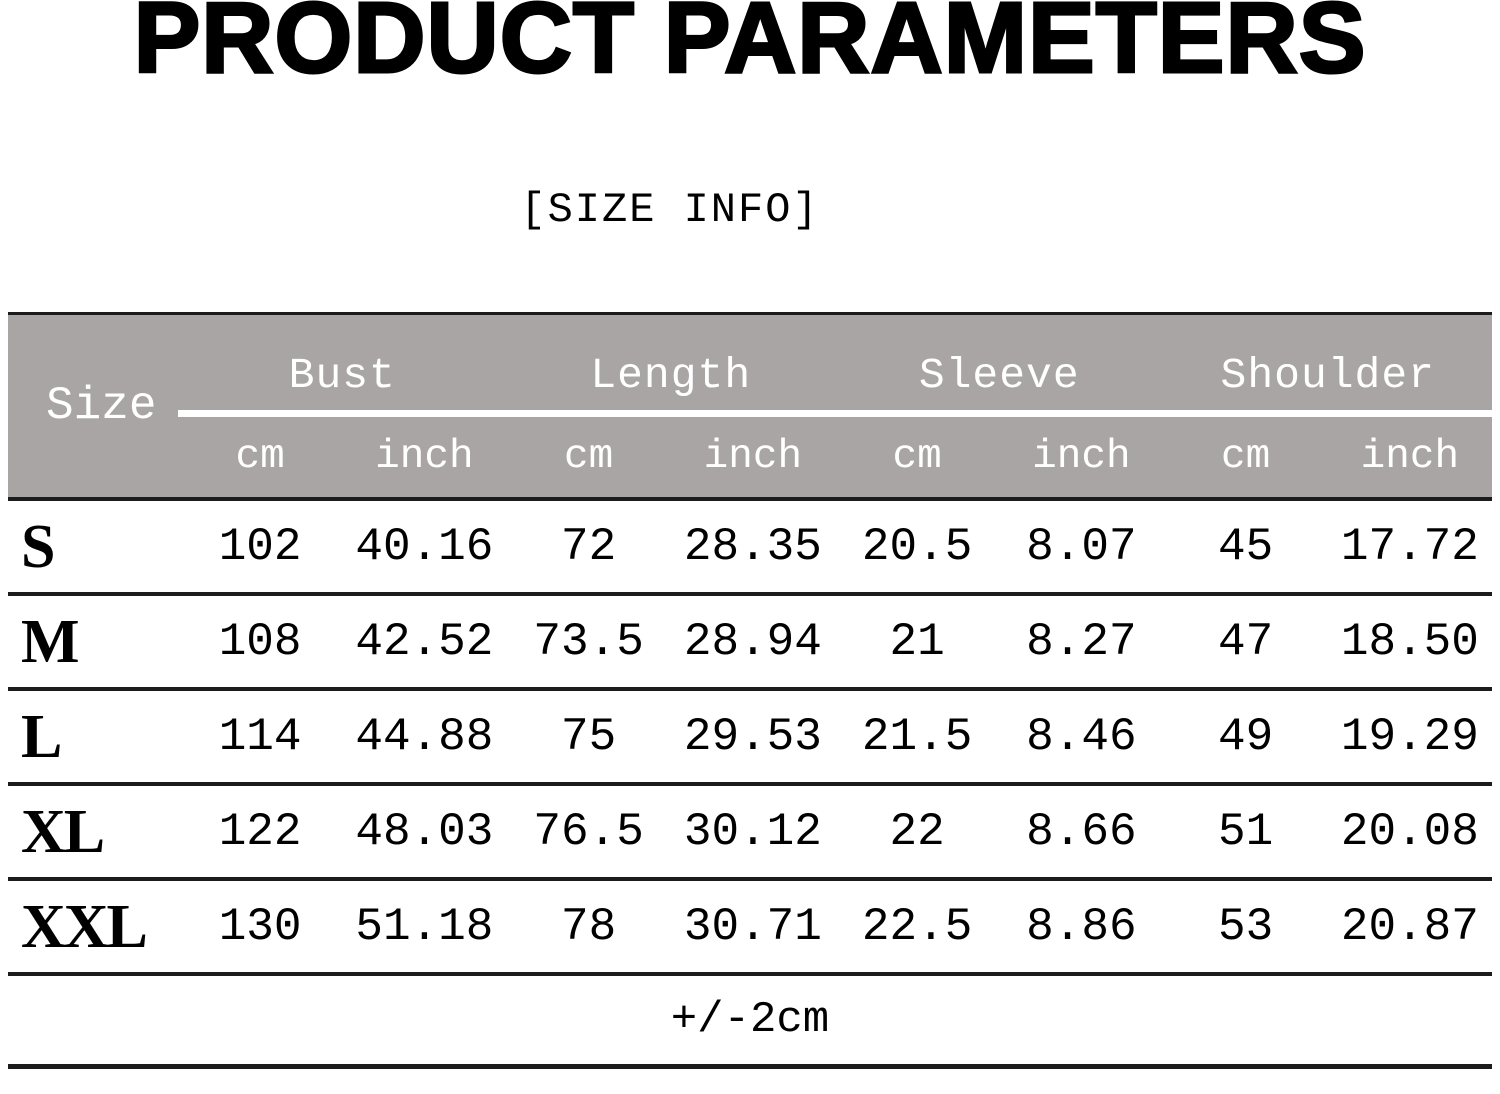 The height and width of the screenshot is (1094, 1500). Describe the element at coordinates (1246, 546) in the screenshot. I see `shoulder-cm-value: 45` at that location.